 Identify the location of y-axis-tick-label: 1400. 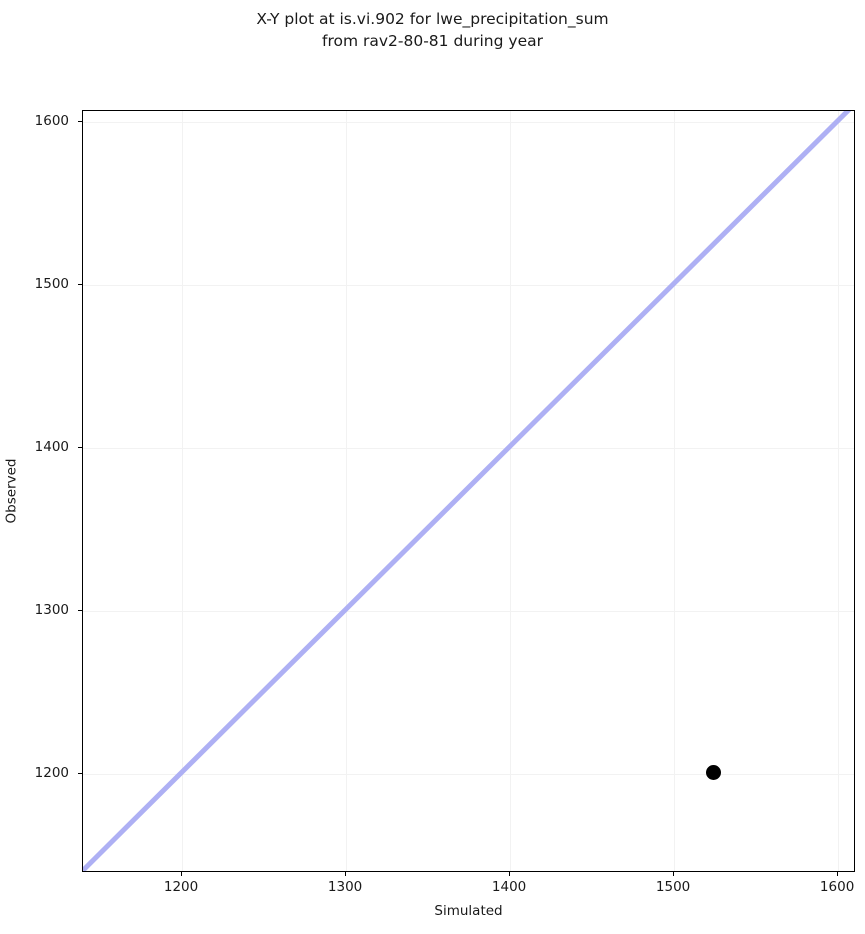
(51, 447).